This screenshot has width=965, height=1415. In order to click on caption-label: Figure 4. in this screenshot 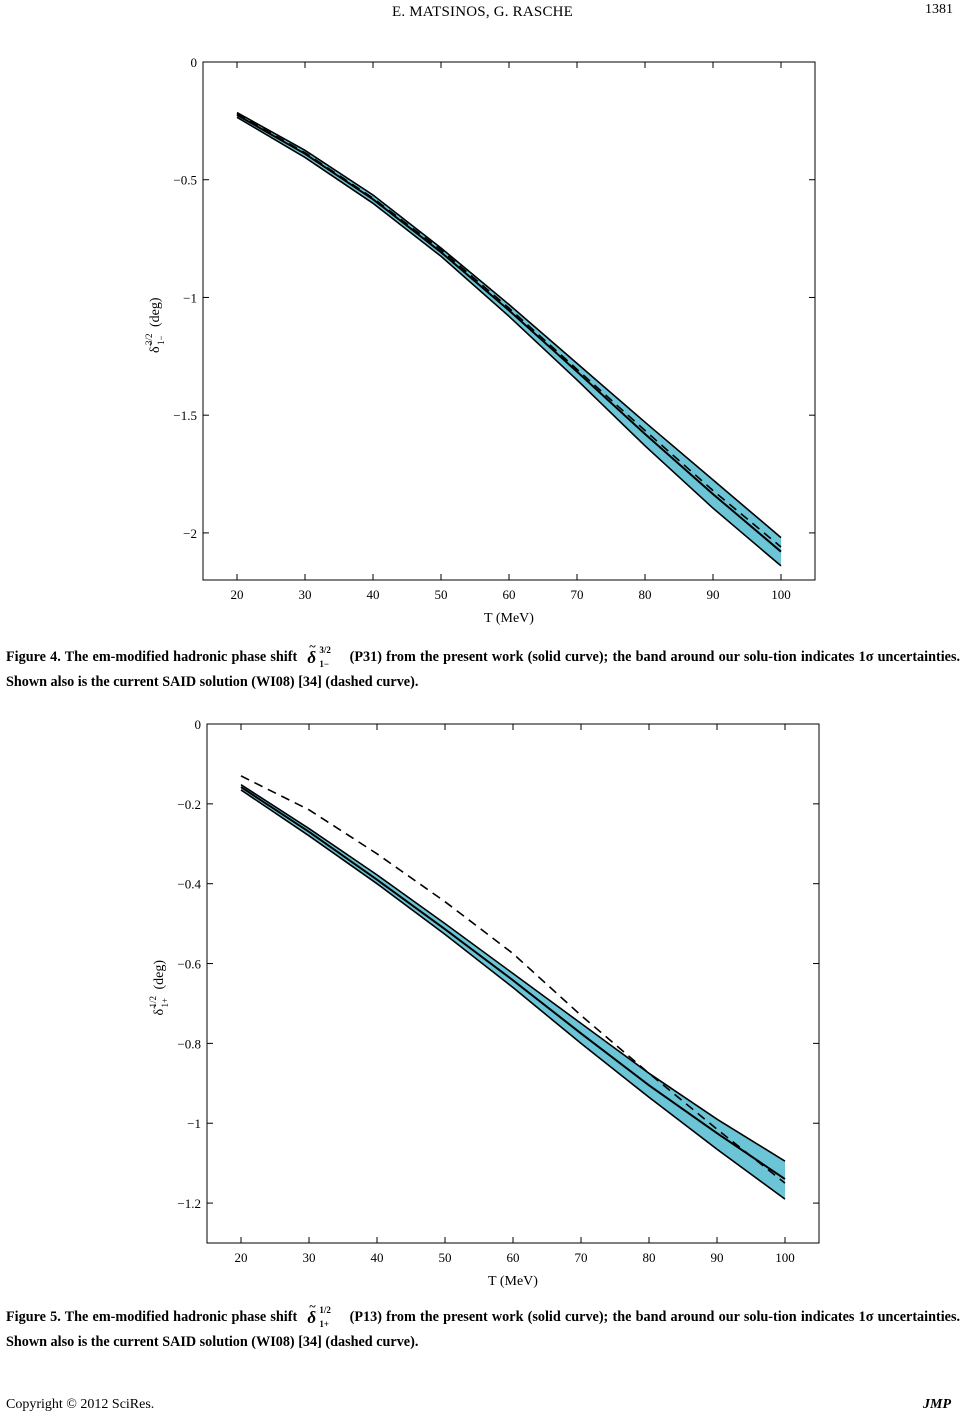, I will do `click(33, 657)`.